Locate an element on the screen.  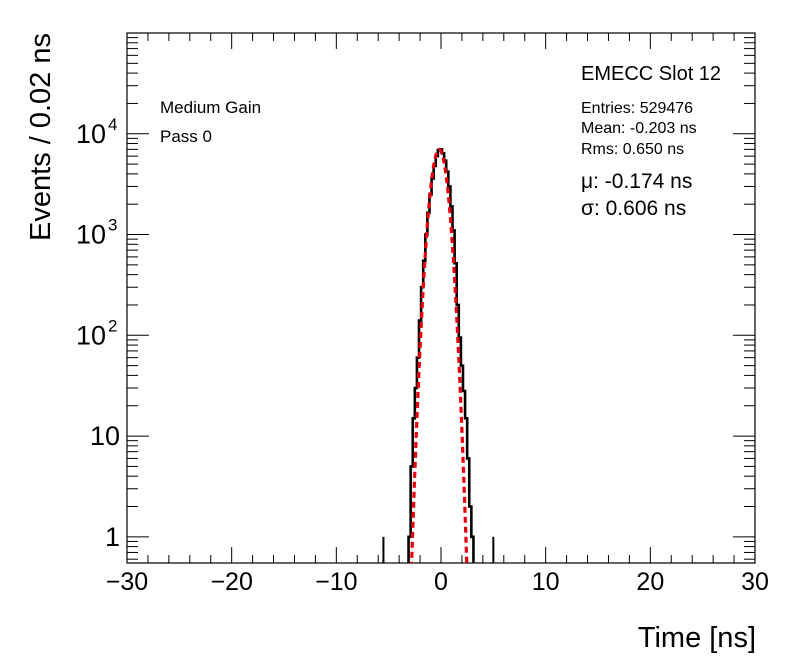
x-tick-label: 30 is located at coordinates (755, 582).